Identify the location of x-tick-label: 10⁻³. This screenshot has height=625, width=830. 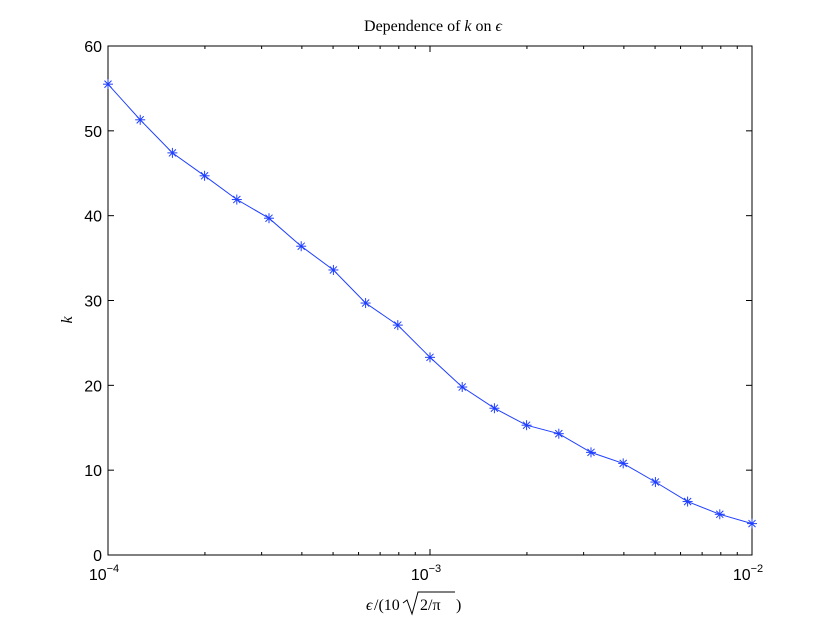
(426, 573).